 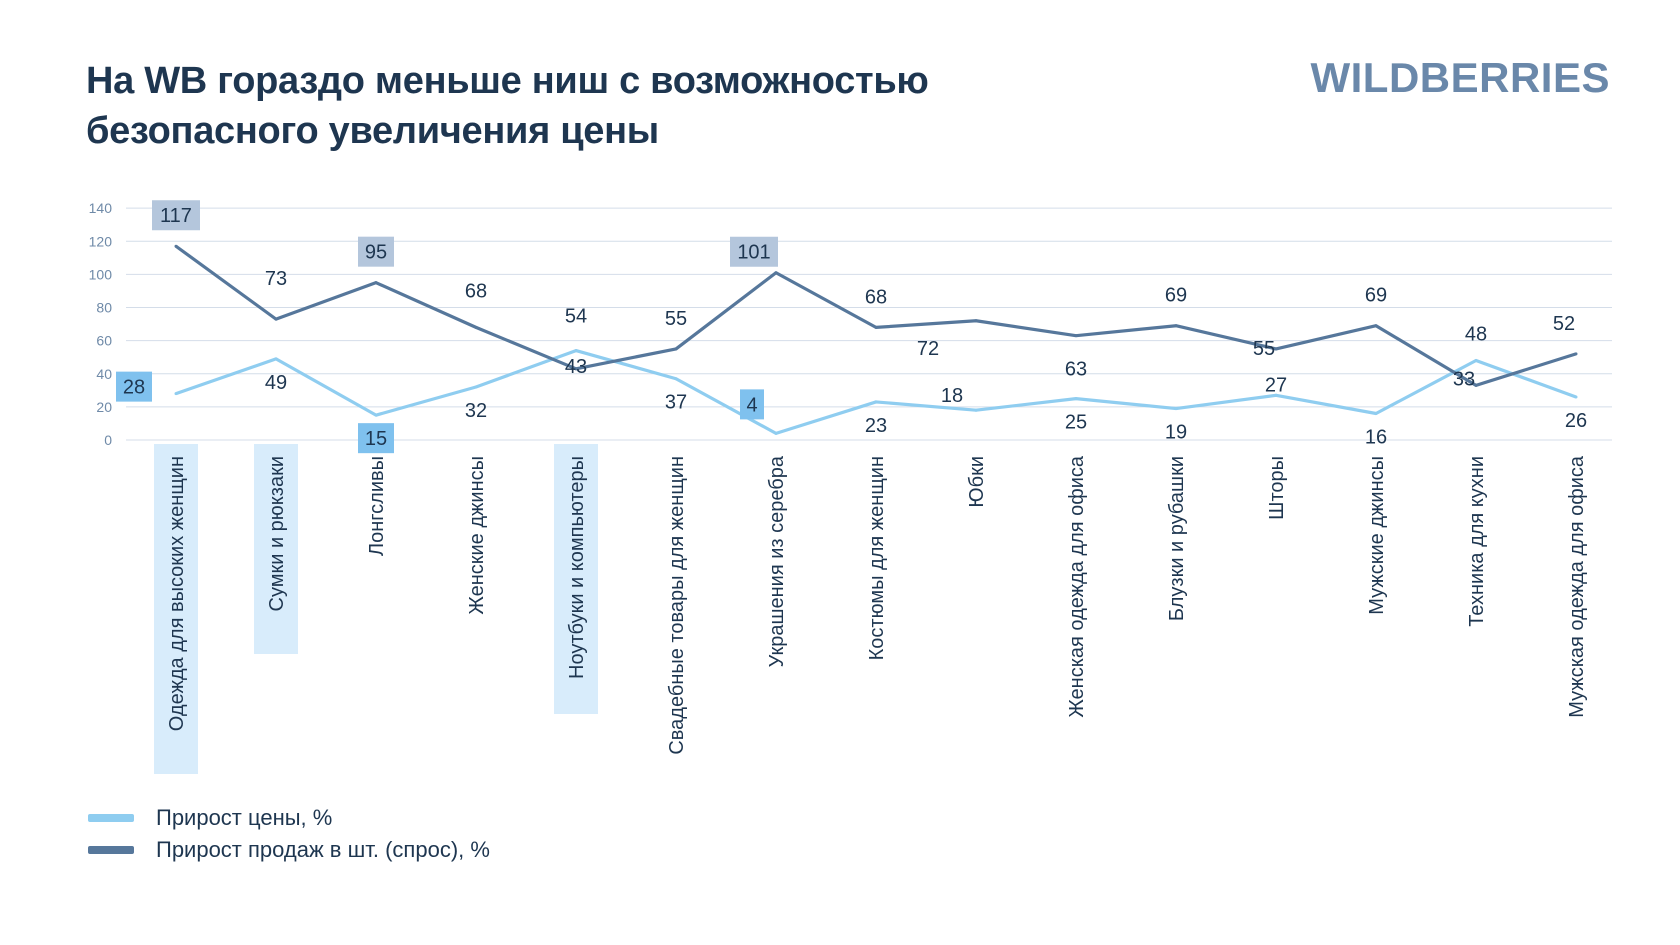 I want to click on y-tick-label: 140, so click(x=101, y=208).